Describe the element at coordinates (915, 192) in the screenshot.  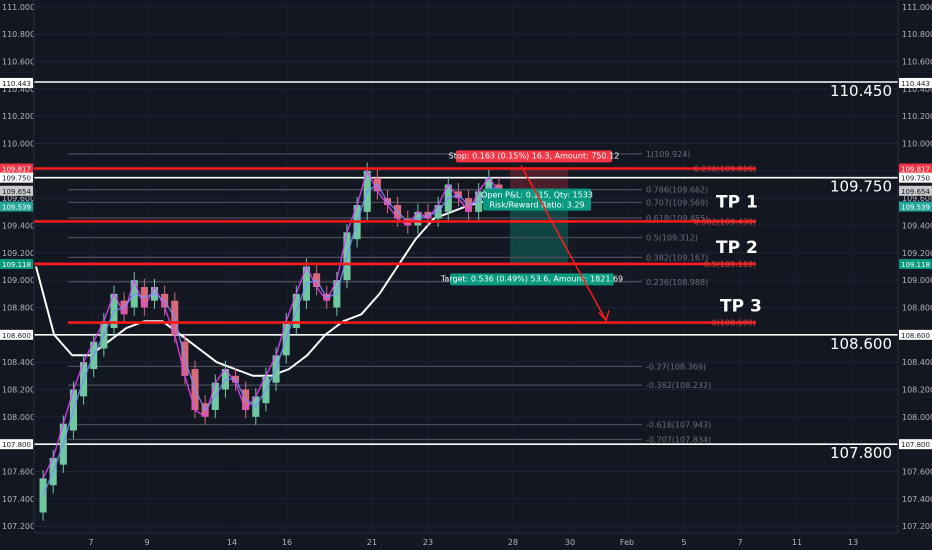
I see `price-box-right: 109.654` at that location.